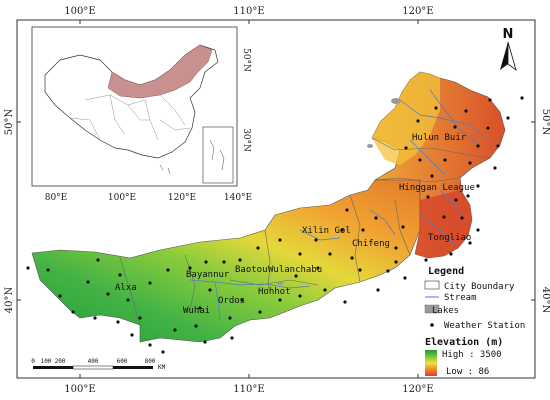 The width and height of the screenshot is (550, 400). Describe the element at coordinates (432, 285) in the screenshot. I see `city-boundary-swatch` at that location.